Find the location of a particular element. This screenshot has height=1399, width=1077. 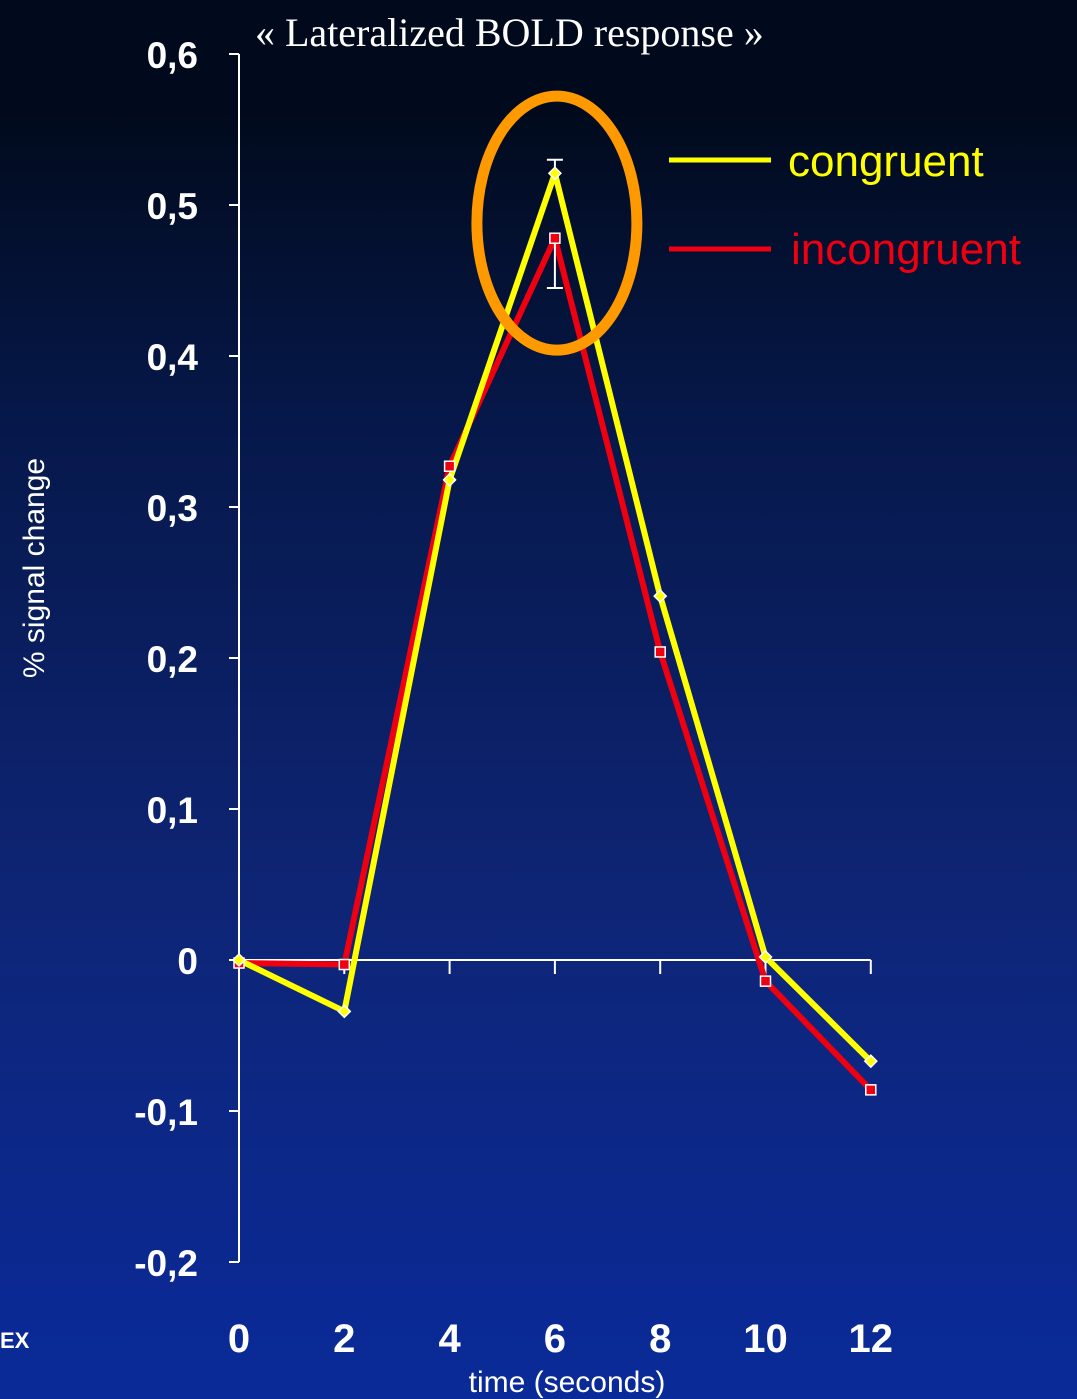

y-axis-label: % signal change is located at coordinates (34, 568).